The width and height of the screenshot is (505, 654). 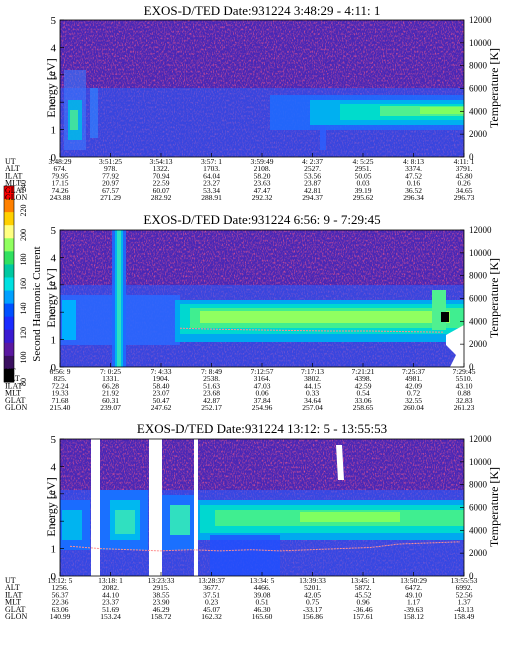 I want to click on colorbar-cells, so click(x=9, y=284).